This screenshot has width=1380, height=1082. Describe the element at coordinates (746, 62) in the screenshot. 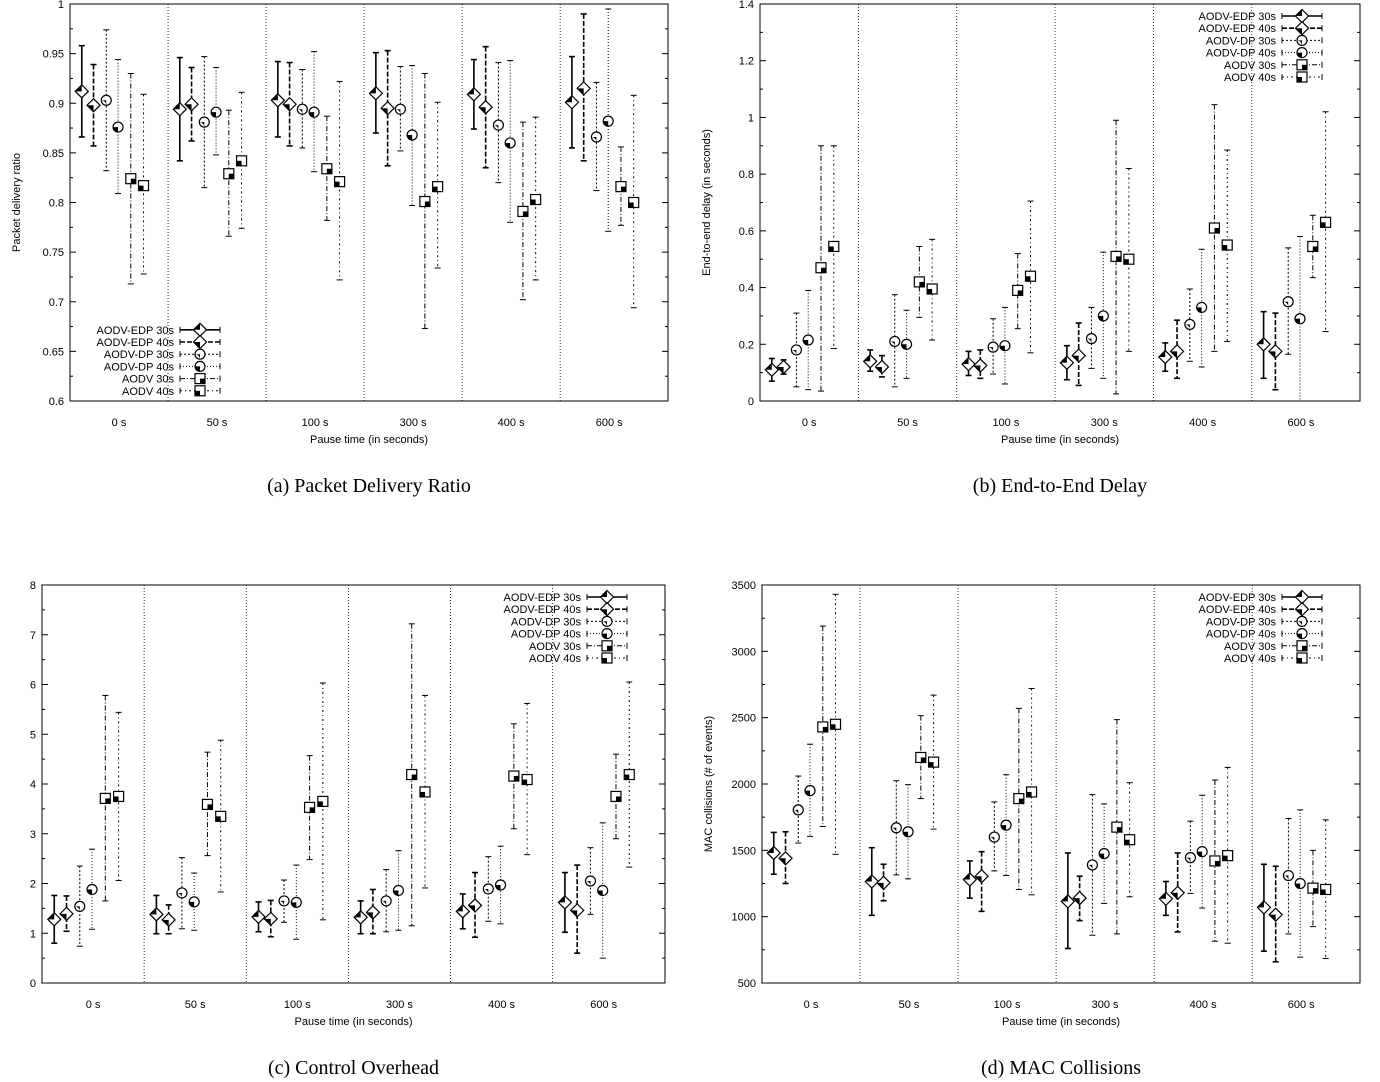

I see `y-tick-label: 1.2` at that location.